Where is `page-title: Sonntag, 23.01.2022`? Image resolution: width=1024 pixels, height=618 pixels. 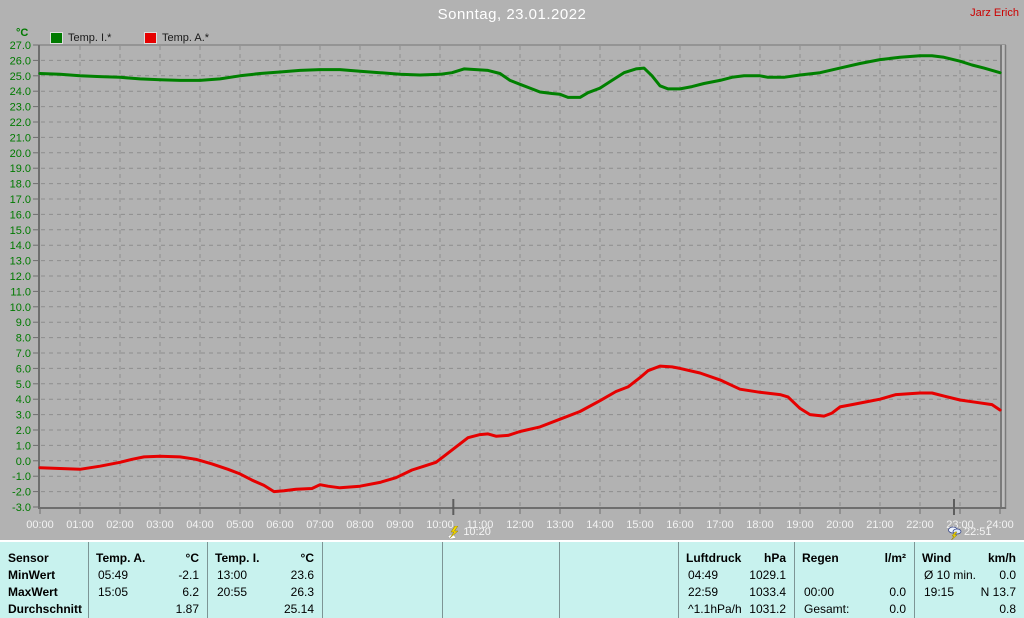
page-title: Sonntag, 23.01.2022 is located at coordinates (512, 14).